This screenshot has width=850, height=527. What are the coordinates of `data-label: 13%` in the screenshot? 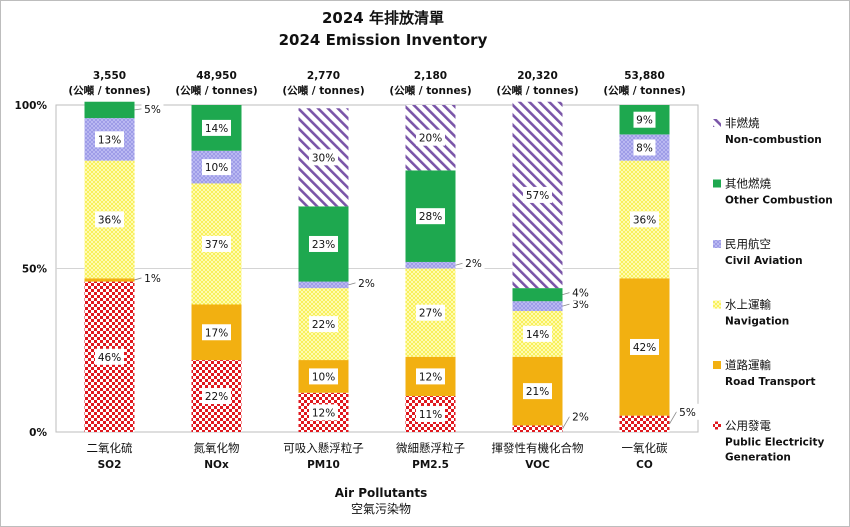 It's located at (109, 140).